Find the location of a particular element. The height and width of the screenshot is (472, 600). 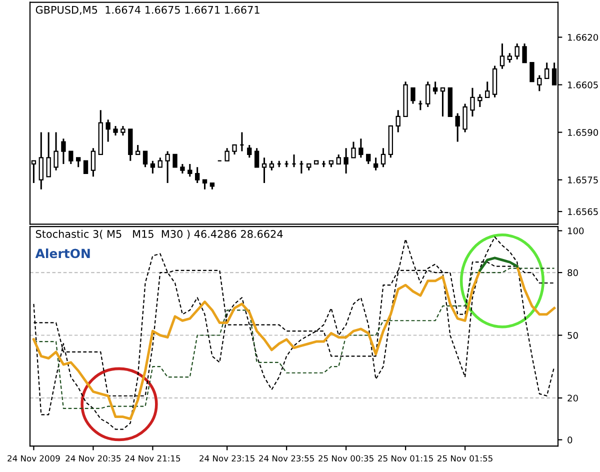

x-tick-label: 25 Nov 01:15 is located at coordinates (405, 458).